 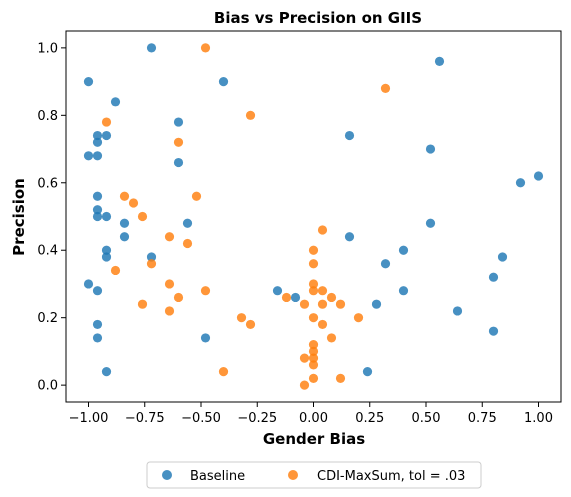 I want to click on x-tick-label: 0.50, so click(x=426, y=418).